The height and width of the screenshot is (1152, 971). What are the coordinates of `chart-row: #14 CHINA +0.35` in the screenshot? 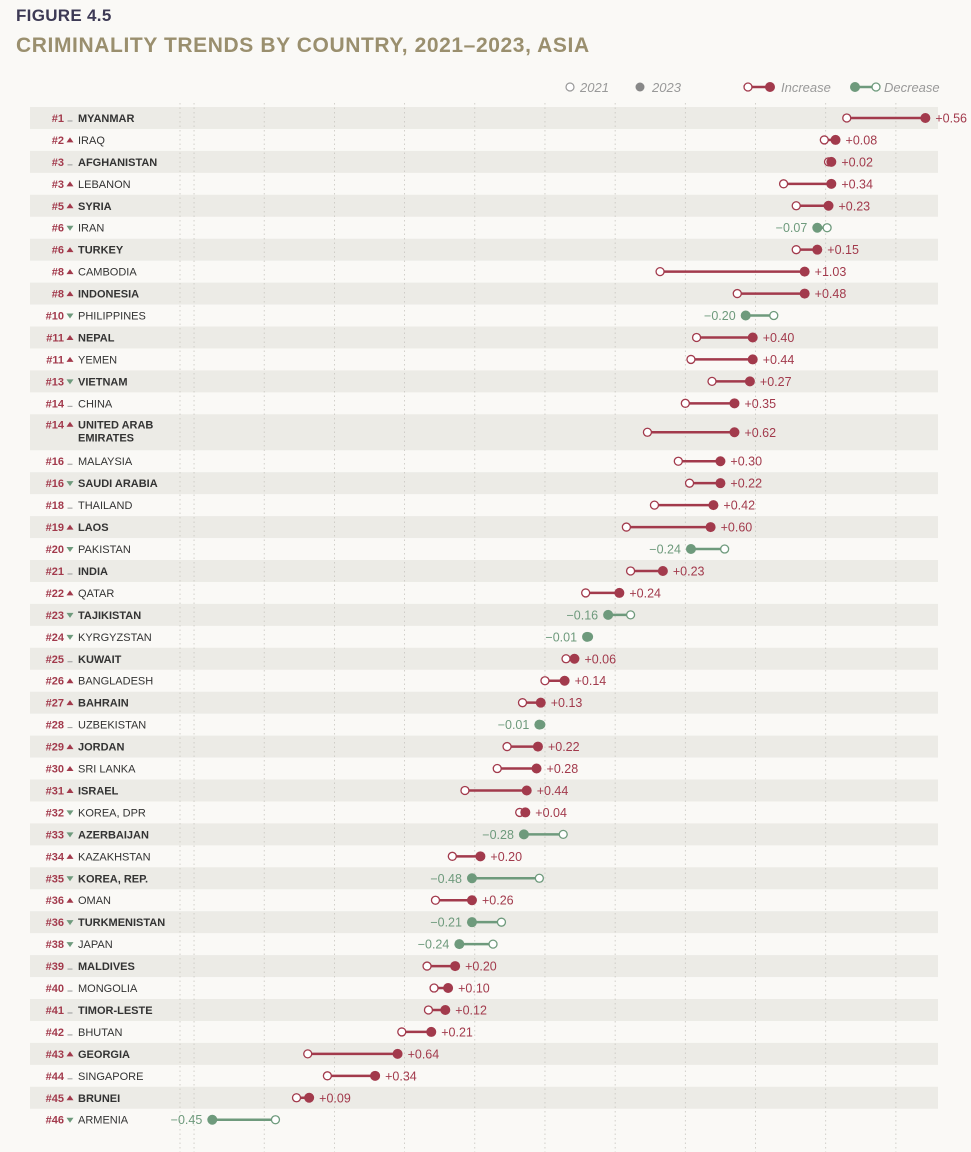 It's located at (411, 404).